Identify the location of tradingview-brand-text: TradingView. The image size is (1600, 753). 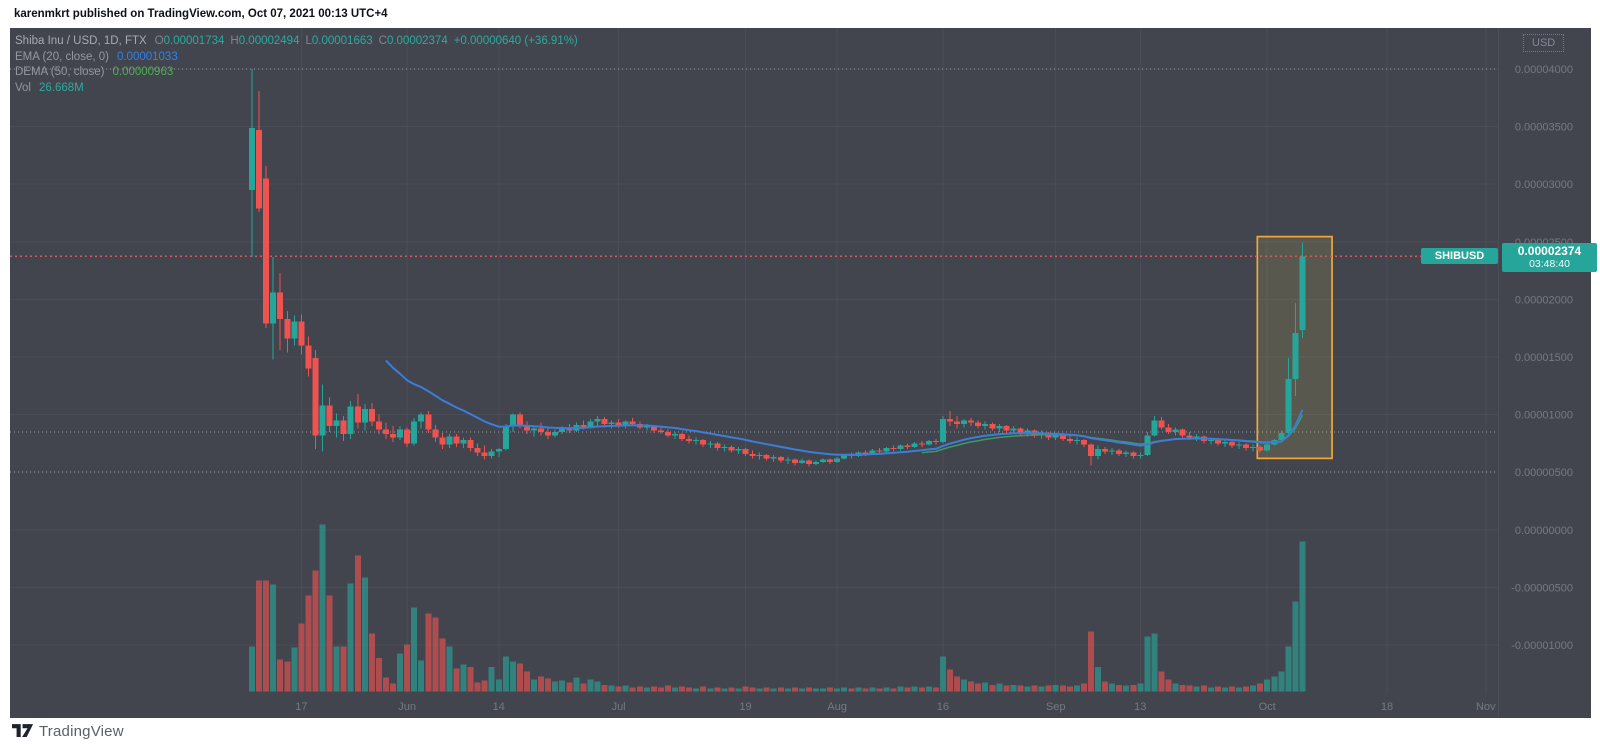
(81, 731).